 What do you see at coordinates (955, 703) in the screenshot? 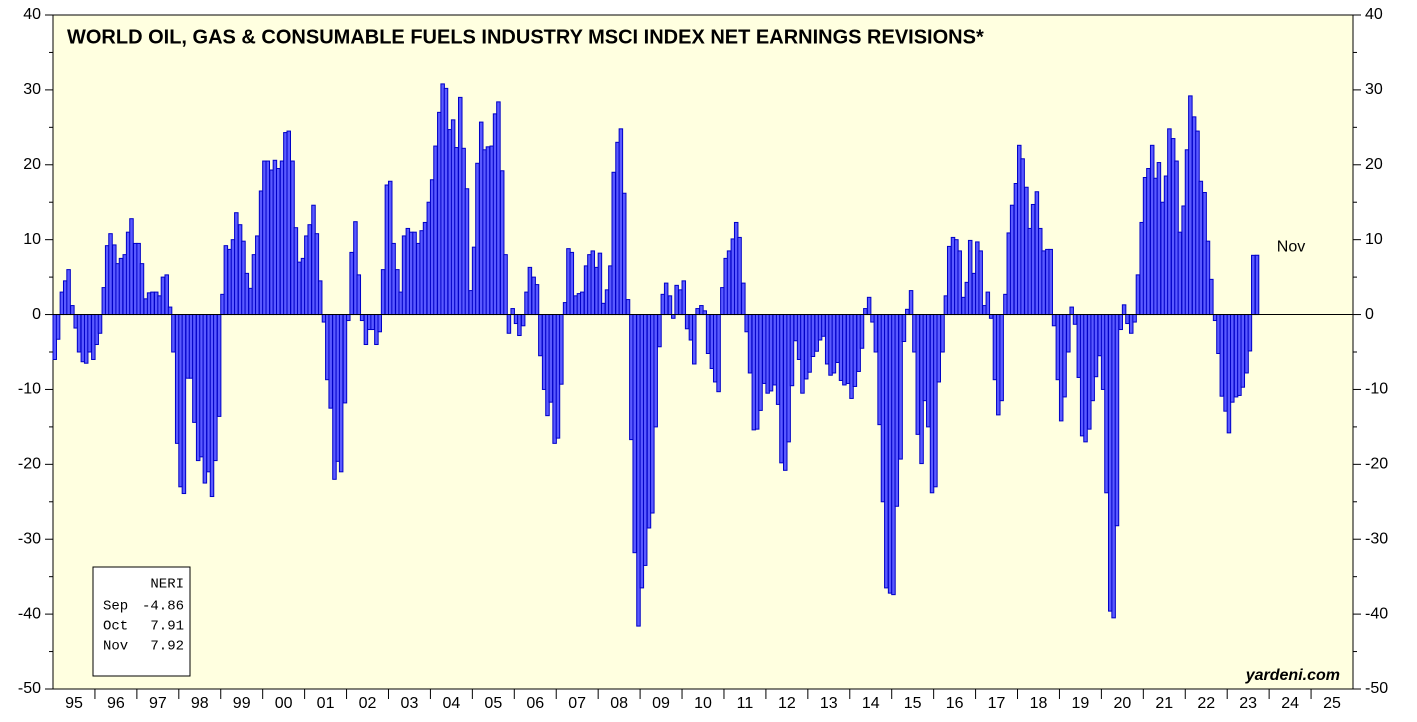
I see `x-tick-label: 16` at bounding box center [955, 703].